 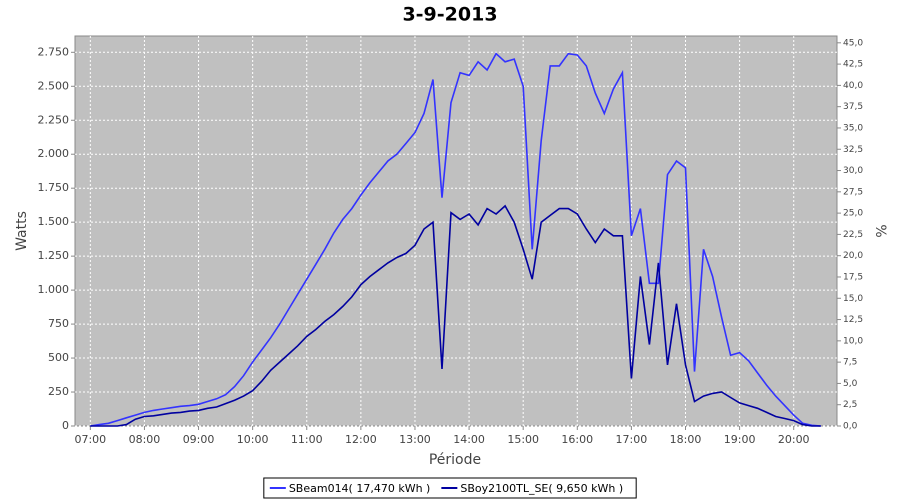 What do you see at coordinates (853, 299) in the screenshot?
I see `y2-tick-label: 15,0` at bounding box center [853, 299].